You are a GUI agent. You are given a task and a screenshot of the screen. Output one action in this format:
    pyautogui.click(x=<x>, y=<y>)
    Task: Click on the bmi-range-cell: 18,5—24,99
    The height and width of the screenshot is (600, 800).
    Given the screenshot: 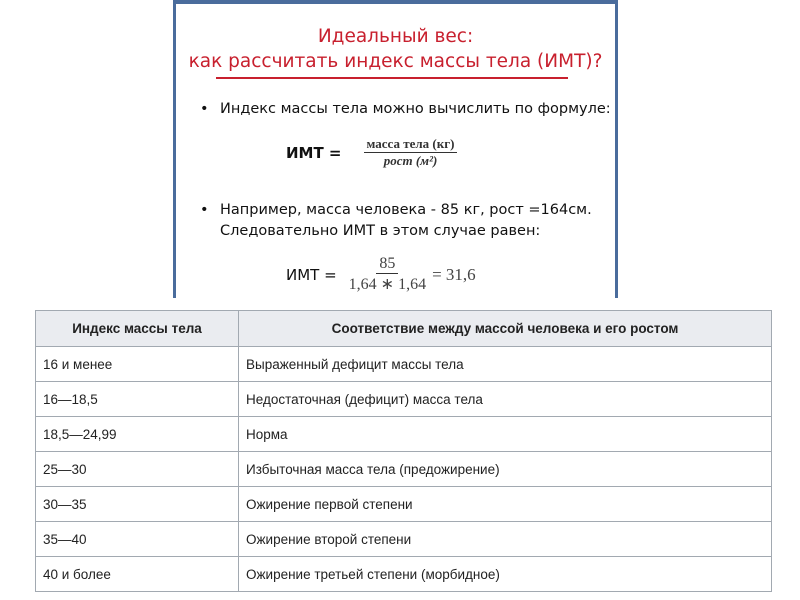 What is the action you would take?
    pyautogui.click(x=137, y=434)
    